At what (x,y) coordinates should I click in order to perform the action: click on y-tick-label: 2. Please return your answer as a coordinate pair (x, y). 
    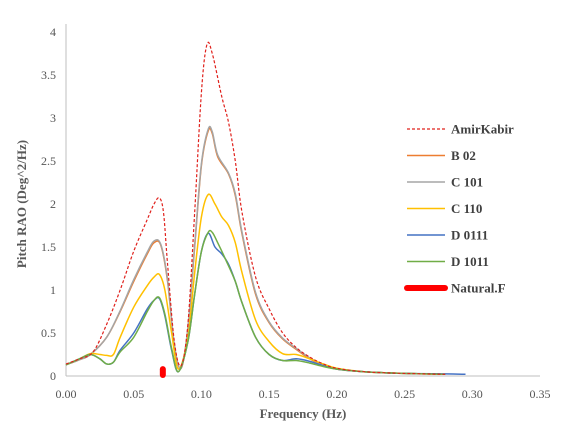
    Looking at the image, I should click on (53, 204).